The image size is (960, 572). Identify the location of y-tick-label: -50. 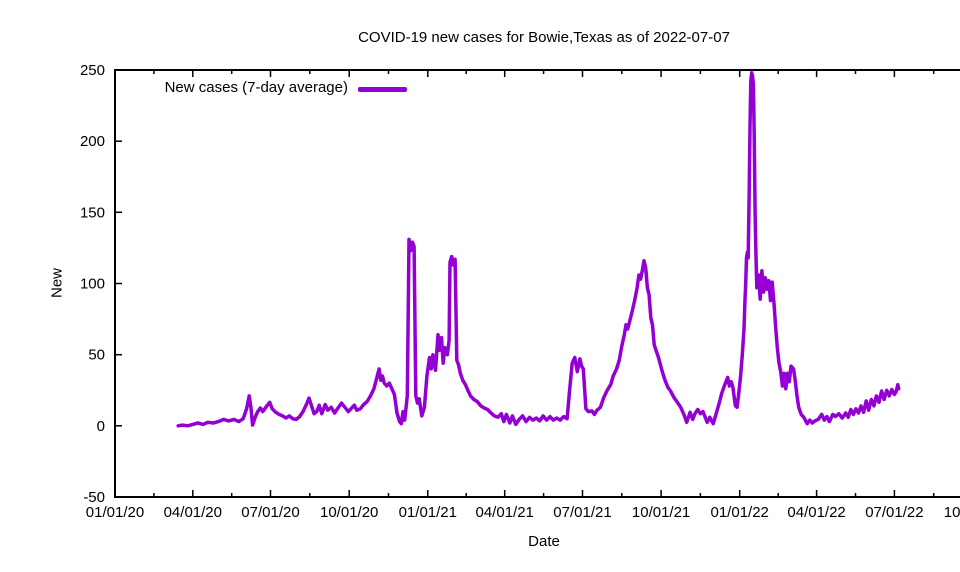
(94, 497).